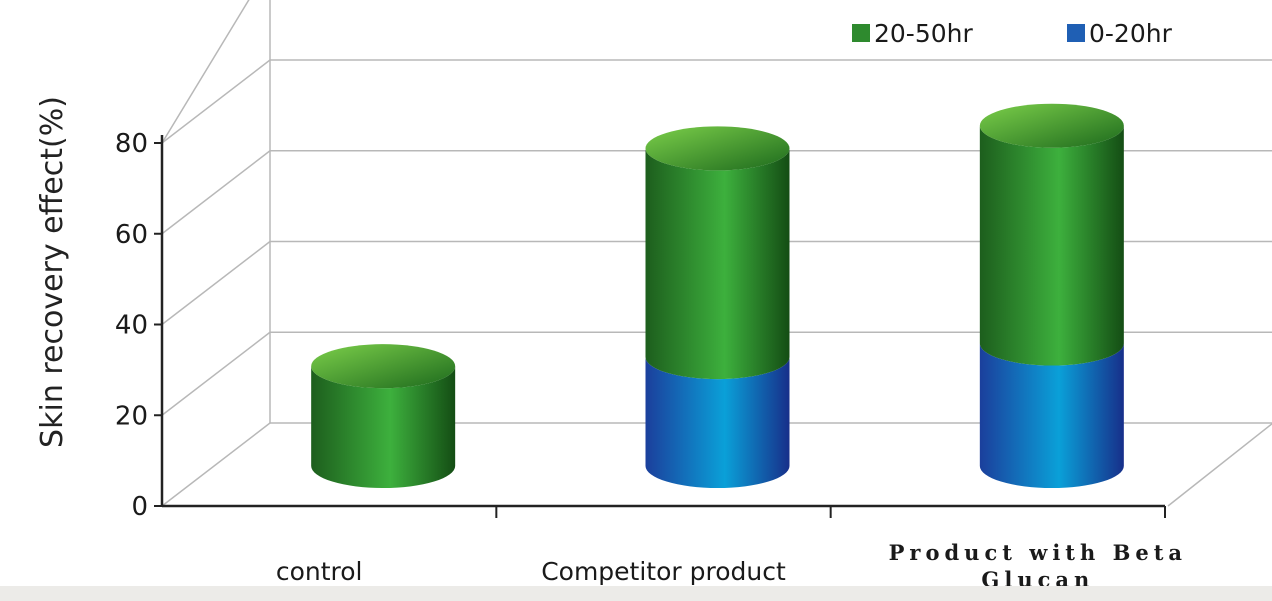 The width and height of the screenshot is (1272, 601). What do you see at coordinates (131, 416) in the screenshot?
I see `y-tick-label: 20` at bounding box center [131, 416].